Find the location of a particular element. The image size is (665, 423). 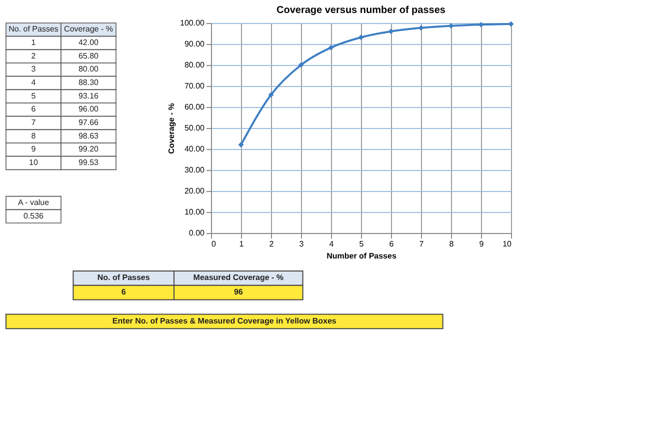

x-tick-label: 0 is located at coordinates (214, 244).